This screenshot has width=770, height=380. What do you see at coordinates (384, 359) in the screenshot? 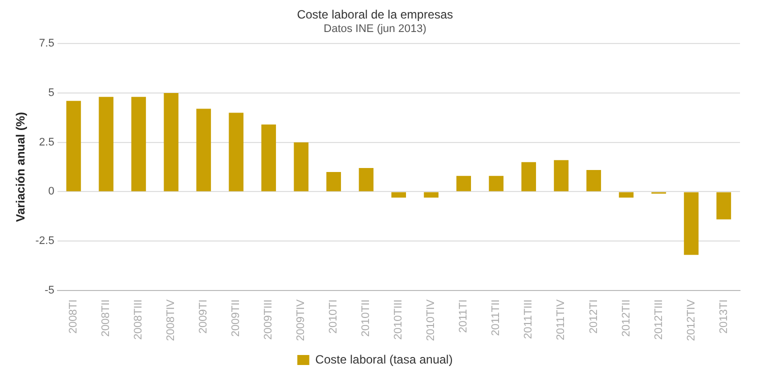
I see `legend-label: Coste laboral (tasa anual)` at bounding box center [384, 359].